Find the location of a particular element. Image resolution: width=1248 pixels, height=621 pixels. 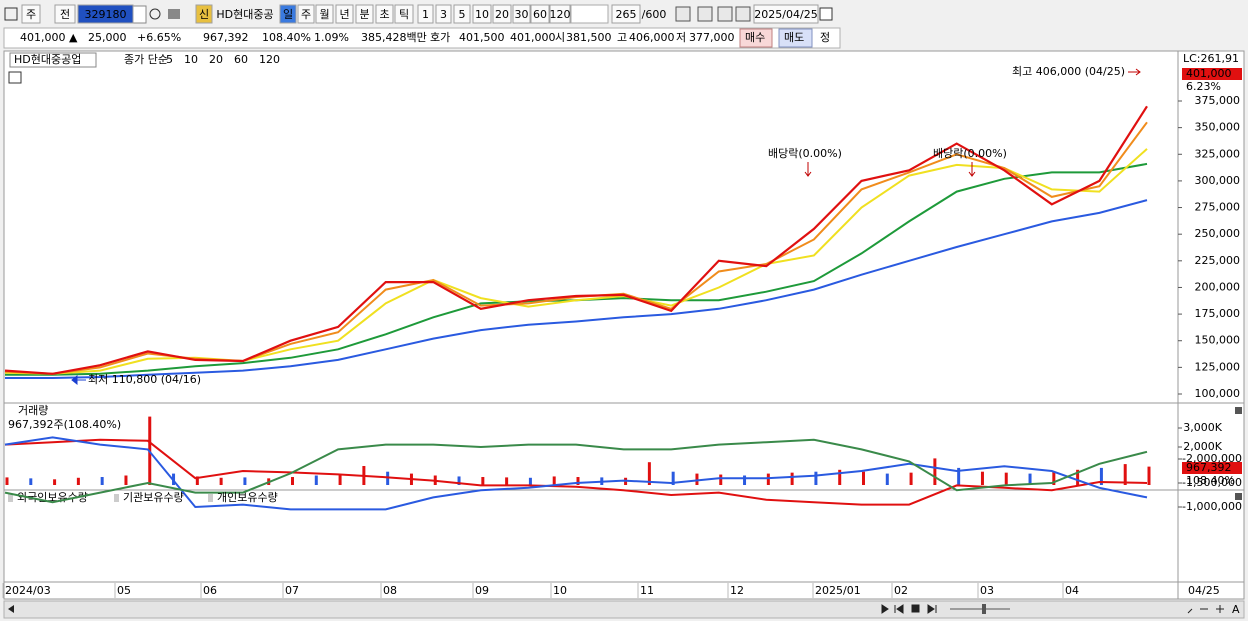

info-value: 406,000 is located at coordinates (652, 37).